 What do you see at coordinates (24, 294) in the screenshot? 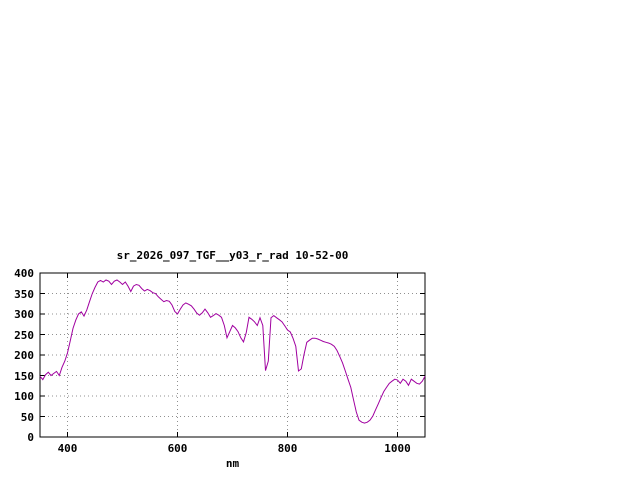
I see `y-tick-label: 350` at bounding box center [24, 294].